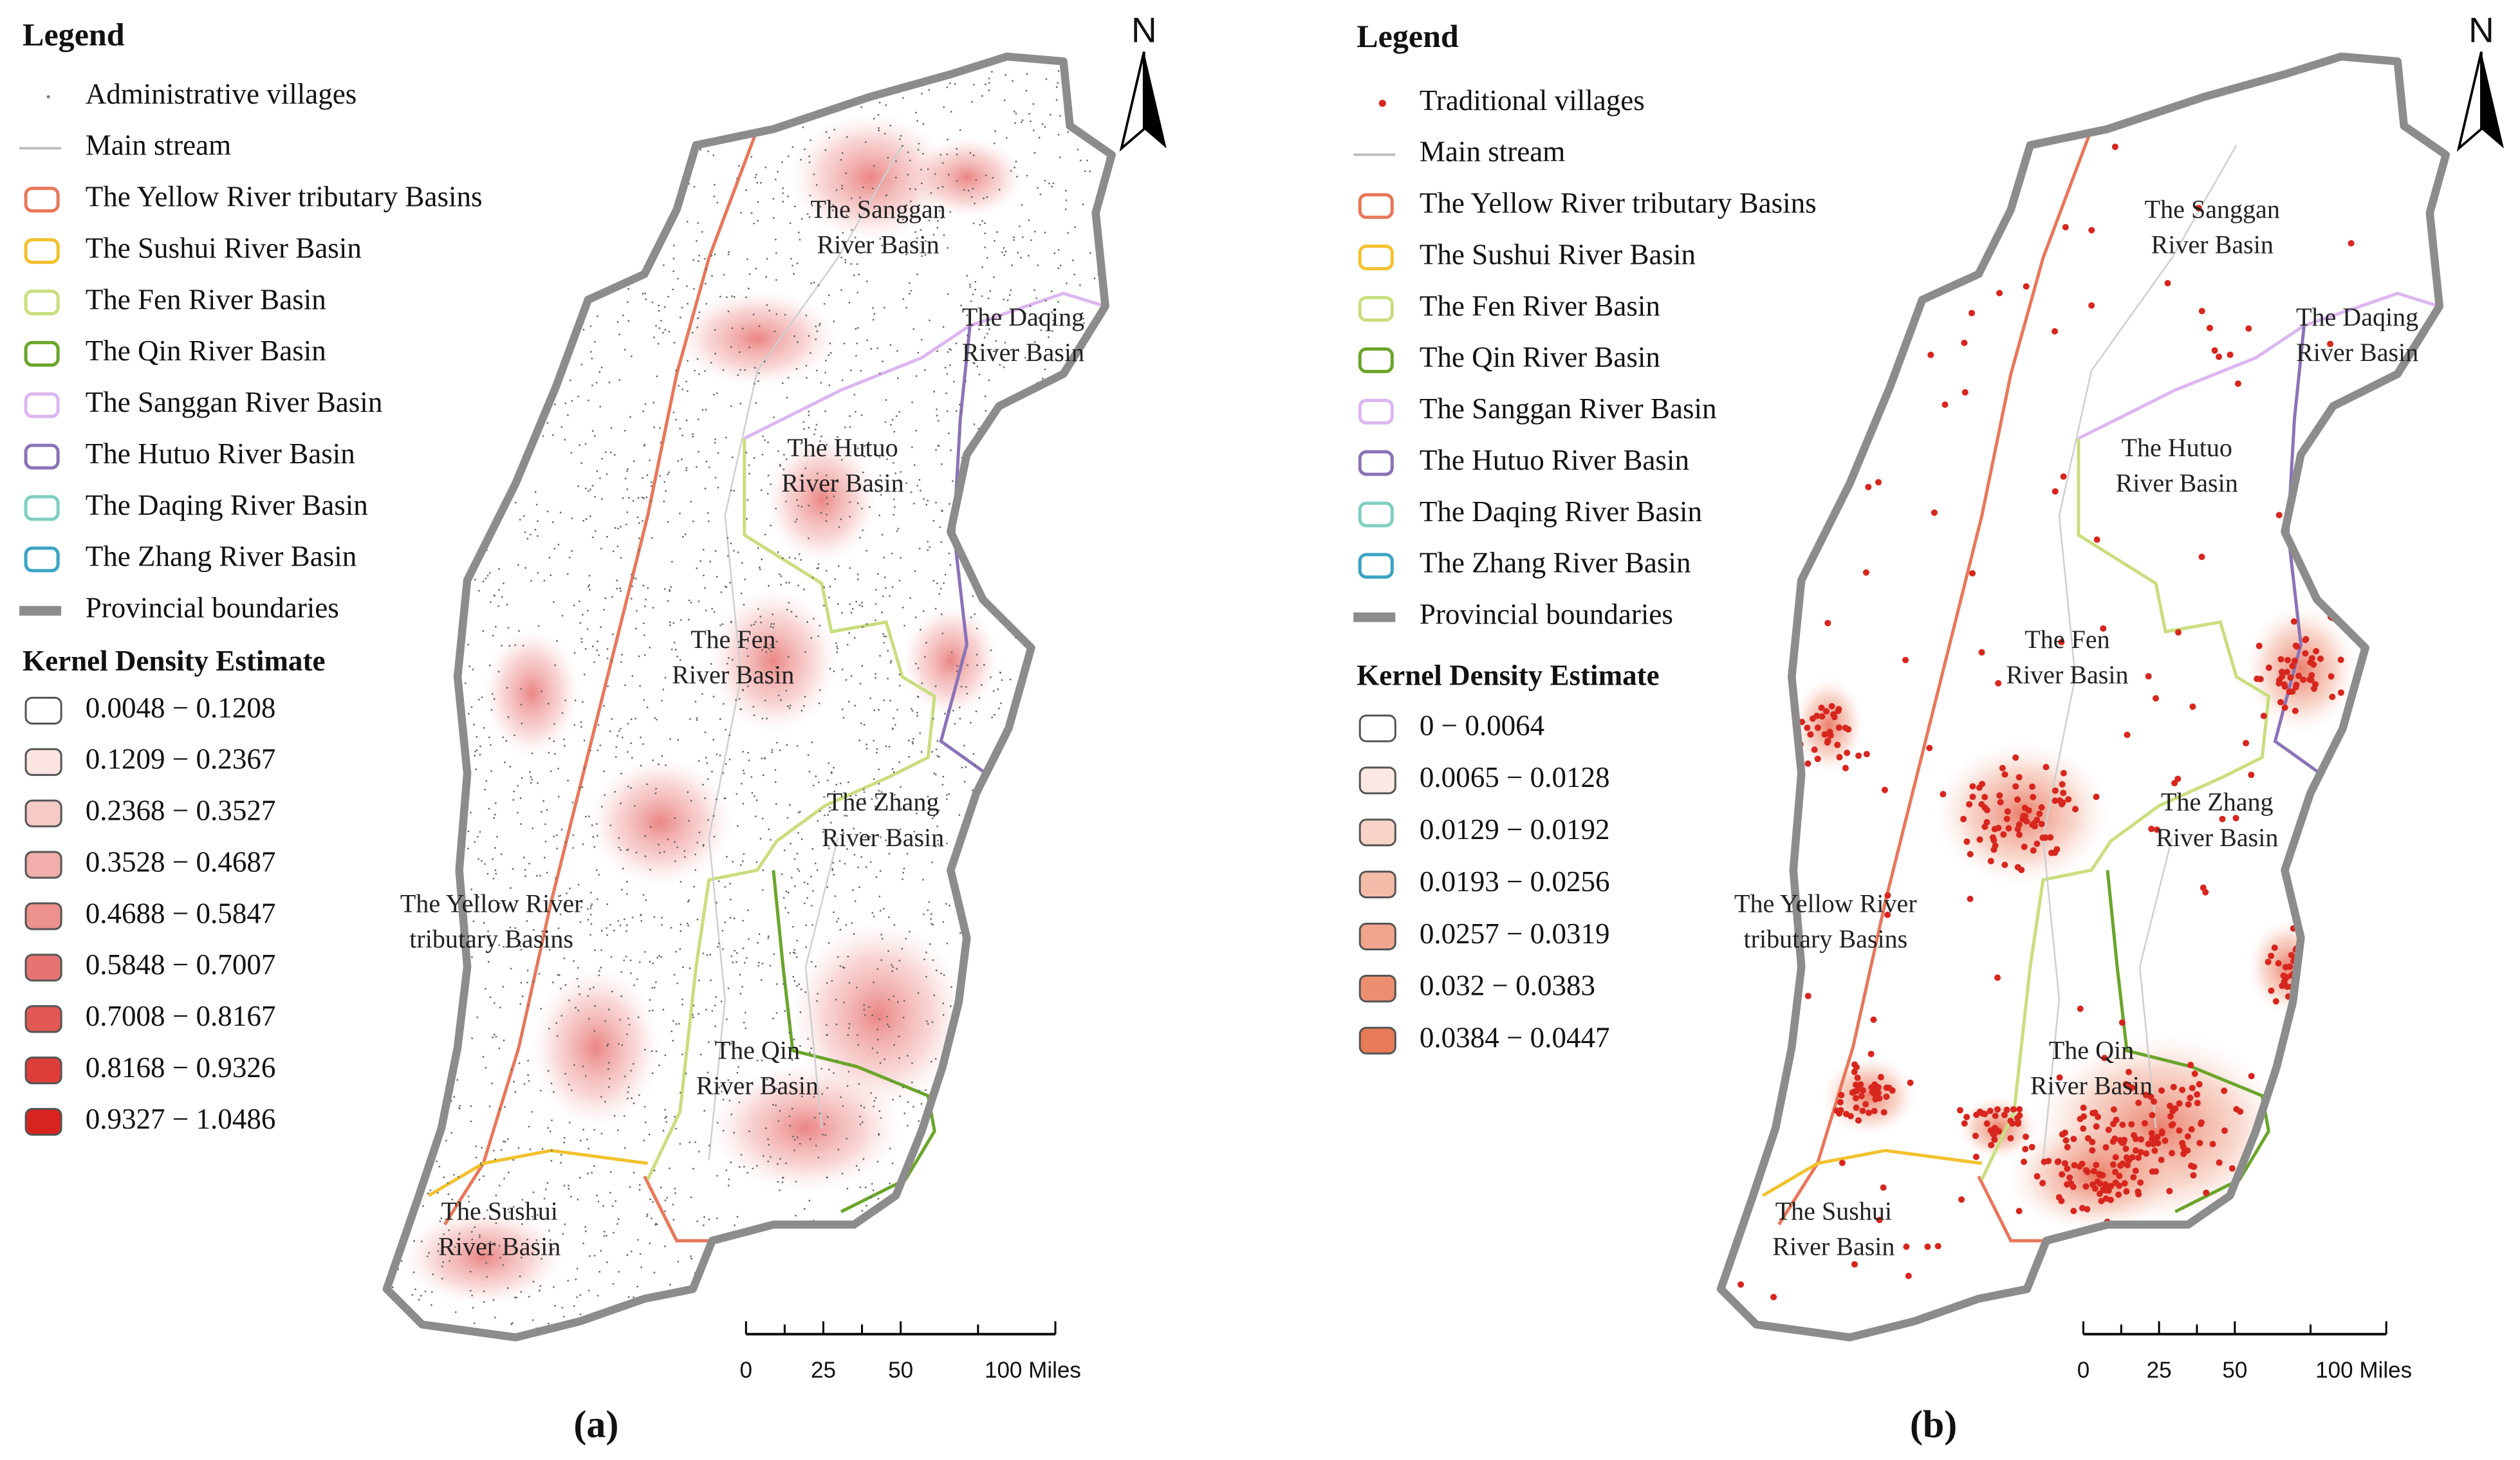  I want to click on basin-label: The Daqing, so click(2357, 316).